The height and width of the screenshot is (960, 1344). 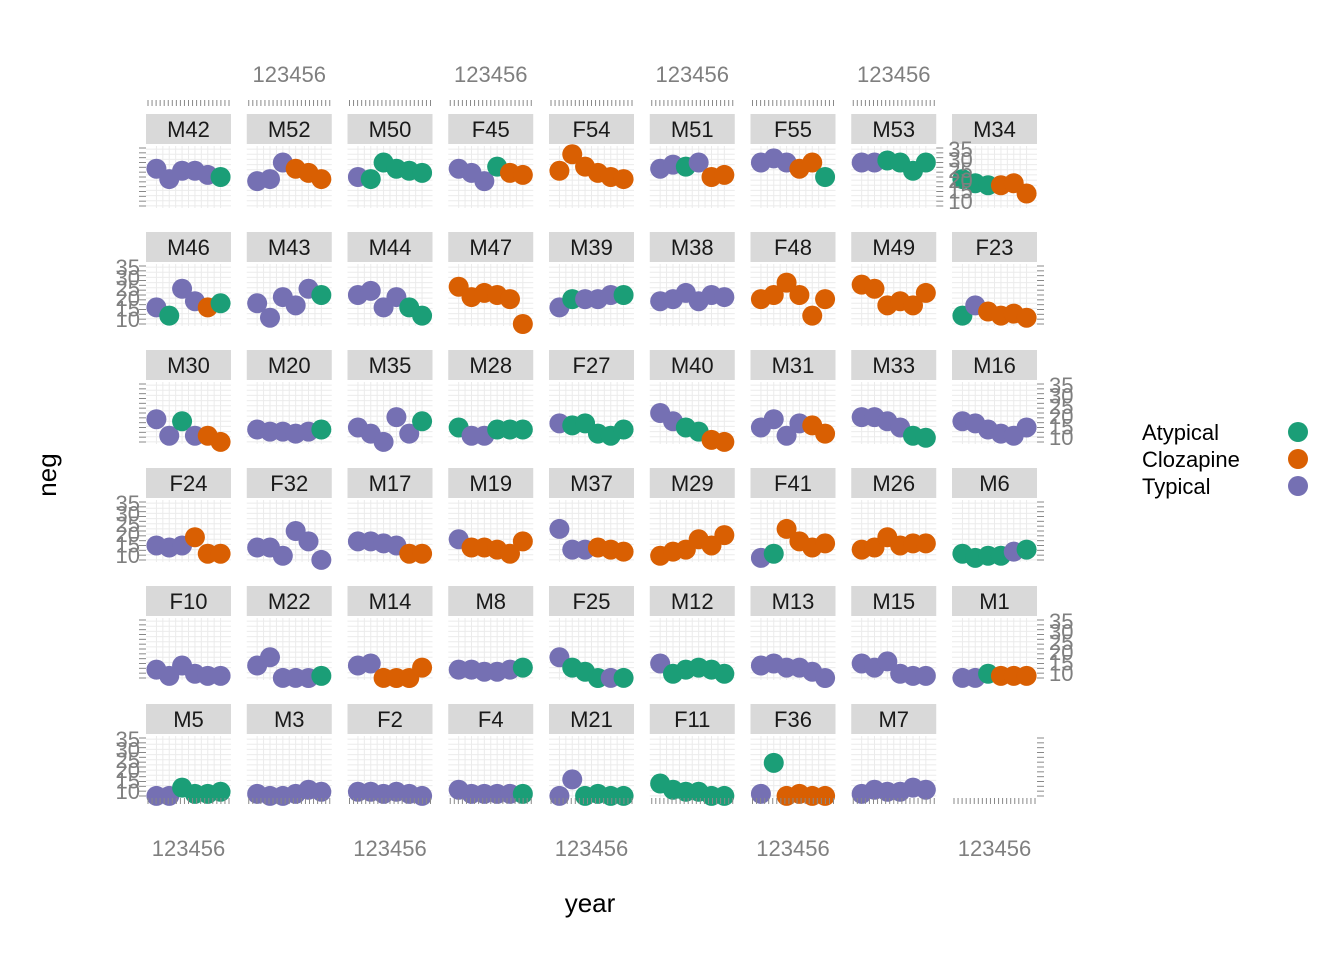 What do you see at coordinates (994, 129) in the screenshot?
I see `facet-label: M34` at bounding box center [994, 129].